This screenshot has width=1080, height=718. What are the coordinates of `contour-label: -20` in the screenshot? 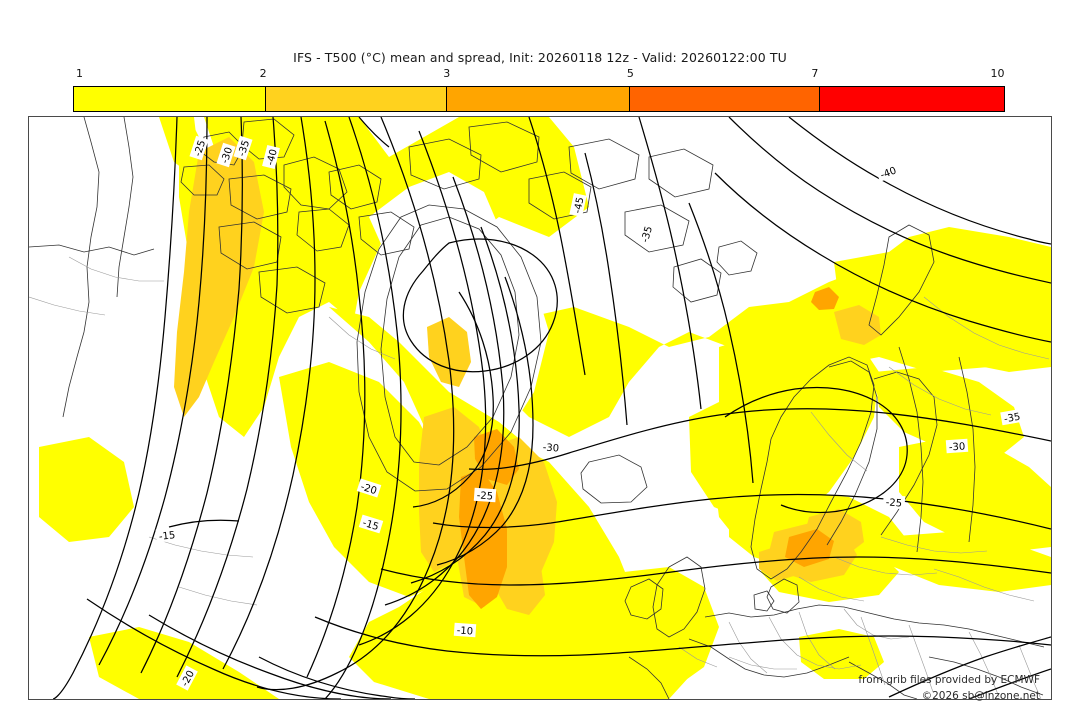 It's located at (369, 488).